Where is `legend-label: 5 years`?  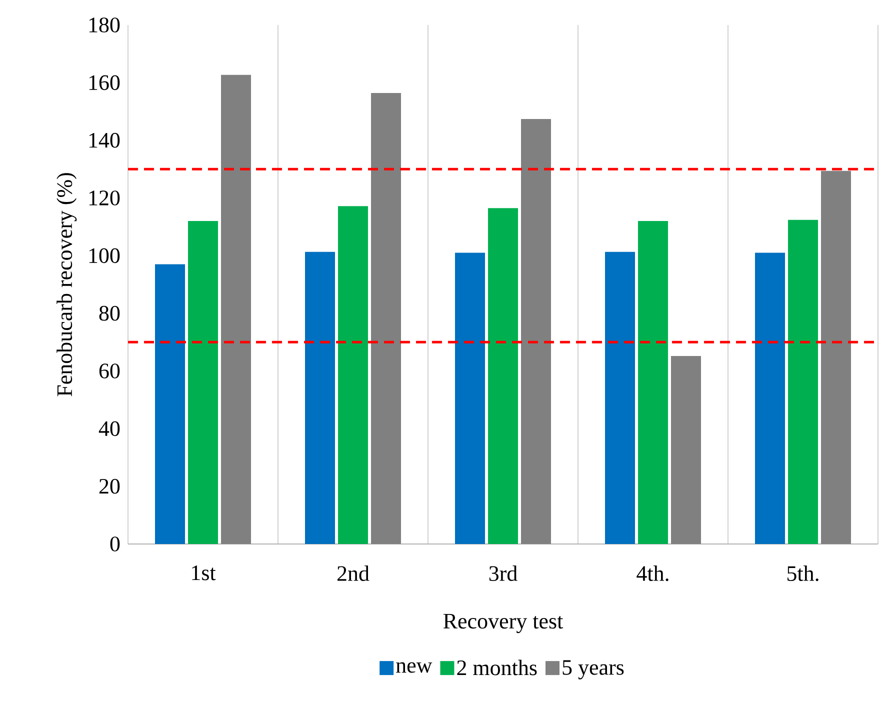
legend-label: 5 years is located at coordinates (593, 670).